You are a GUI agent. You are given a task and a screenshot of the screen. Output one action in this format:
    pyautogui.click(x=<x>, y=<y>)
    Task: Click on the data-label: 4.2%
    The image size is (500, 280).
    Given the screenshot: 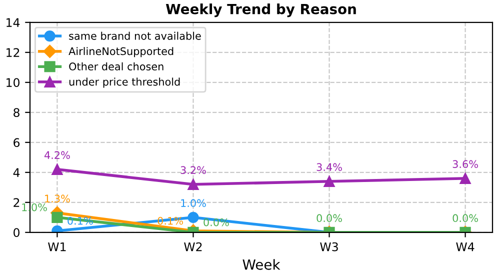 What is the action you would take?
    pyautogui.click(x=57, y=155)
    